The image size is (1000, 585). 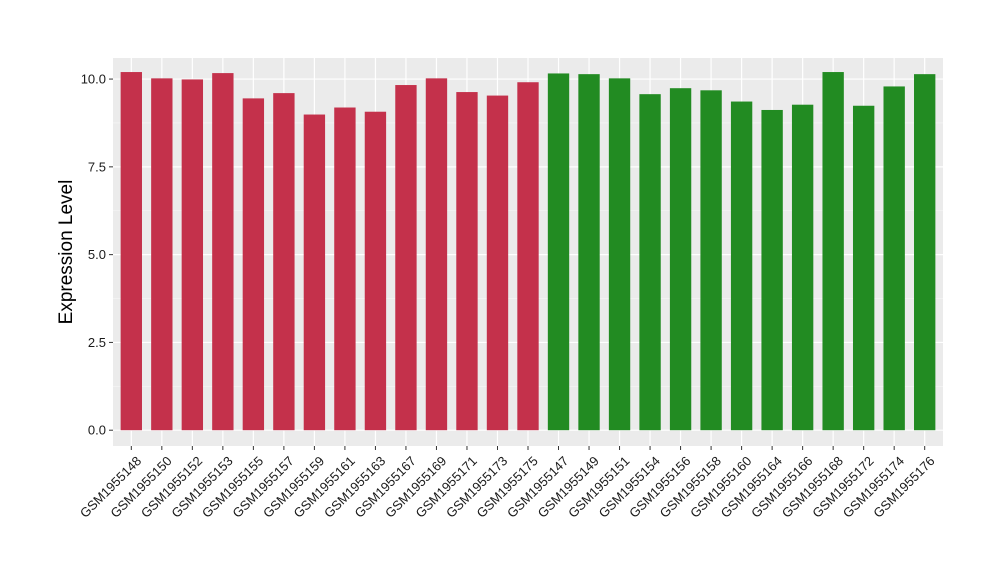 I want to click on y-tick-label: 5.0, so click(x=97, y=254).